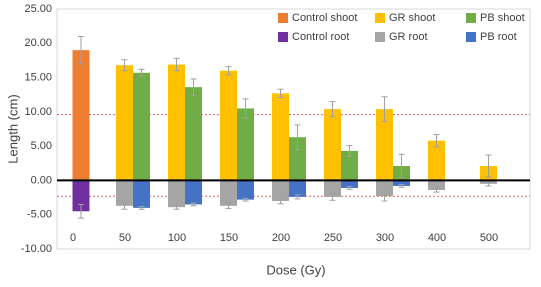  What do you see at coordinates (125, 238) in the screenshot?
I see `x-tick-label: 50` at bounding box center [125, 238].